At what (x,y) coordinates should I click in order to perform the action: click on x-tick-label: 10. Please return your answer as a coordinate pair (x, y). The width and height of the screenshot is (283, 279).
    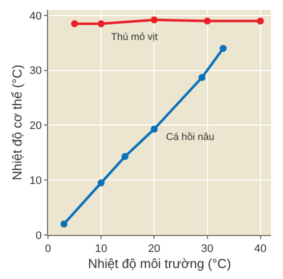
    Looking at the image, I should click on (101, 249).